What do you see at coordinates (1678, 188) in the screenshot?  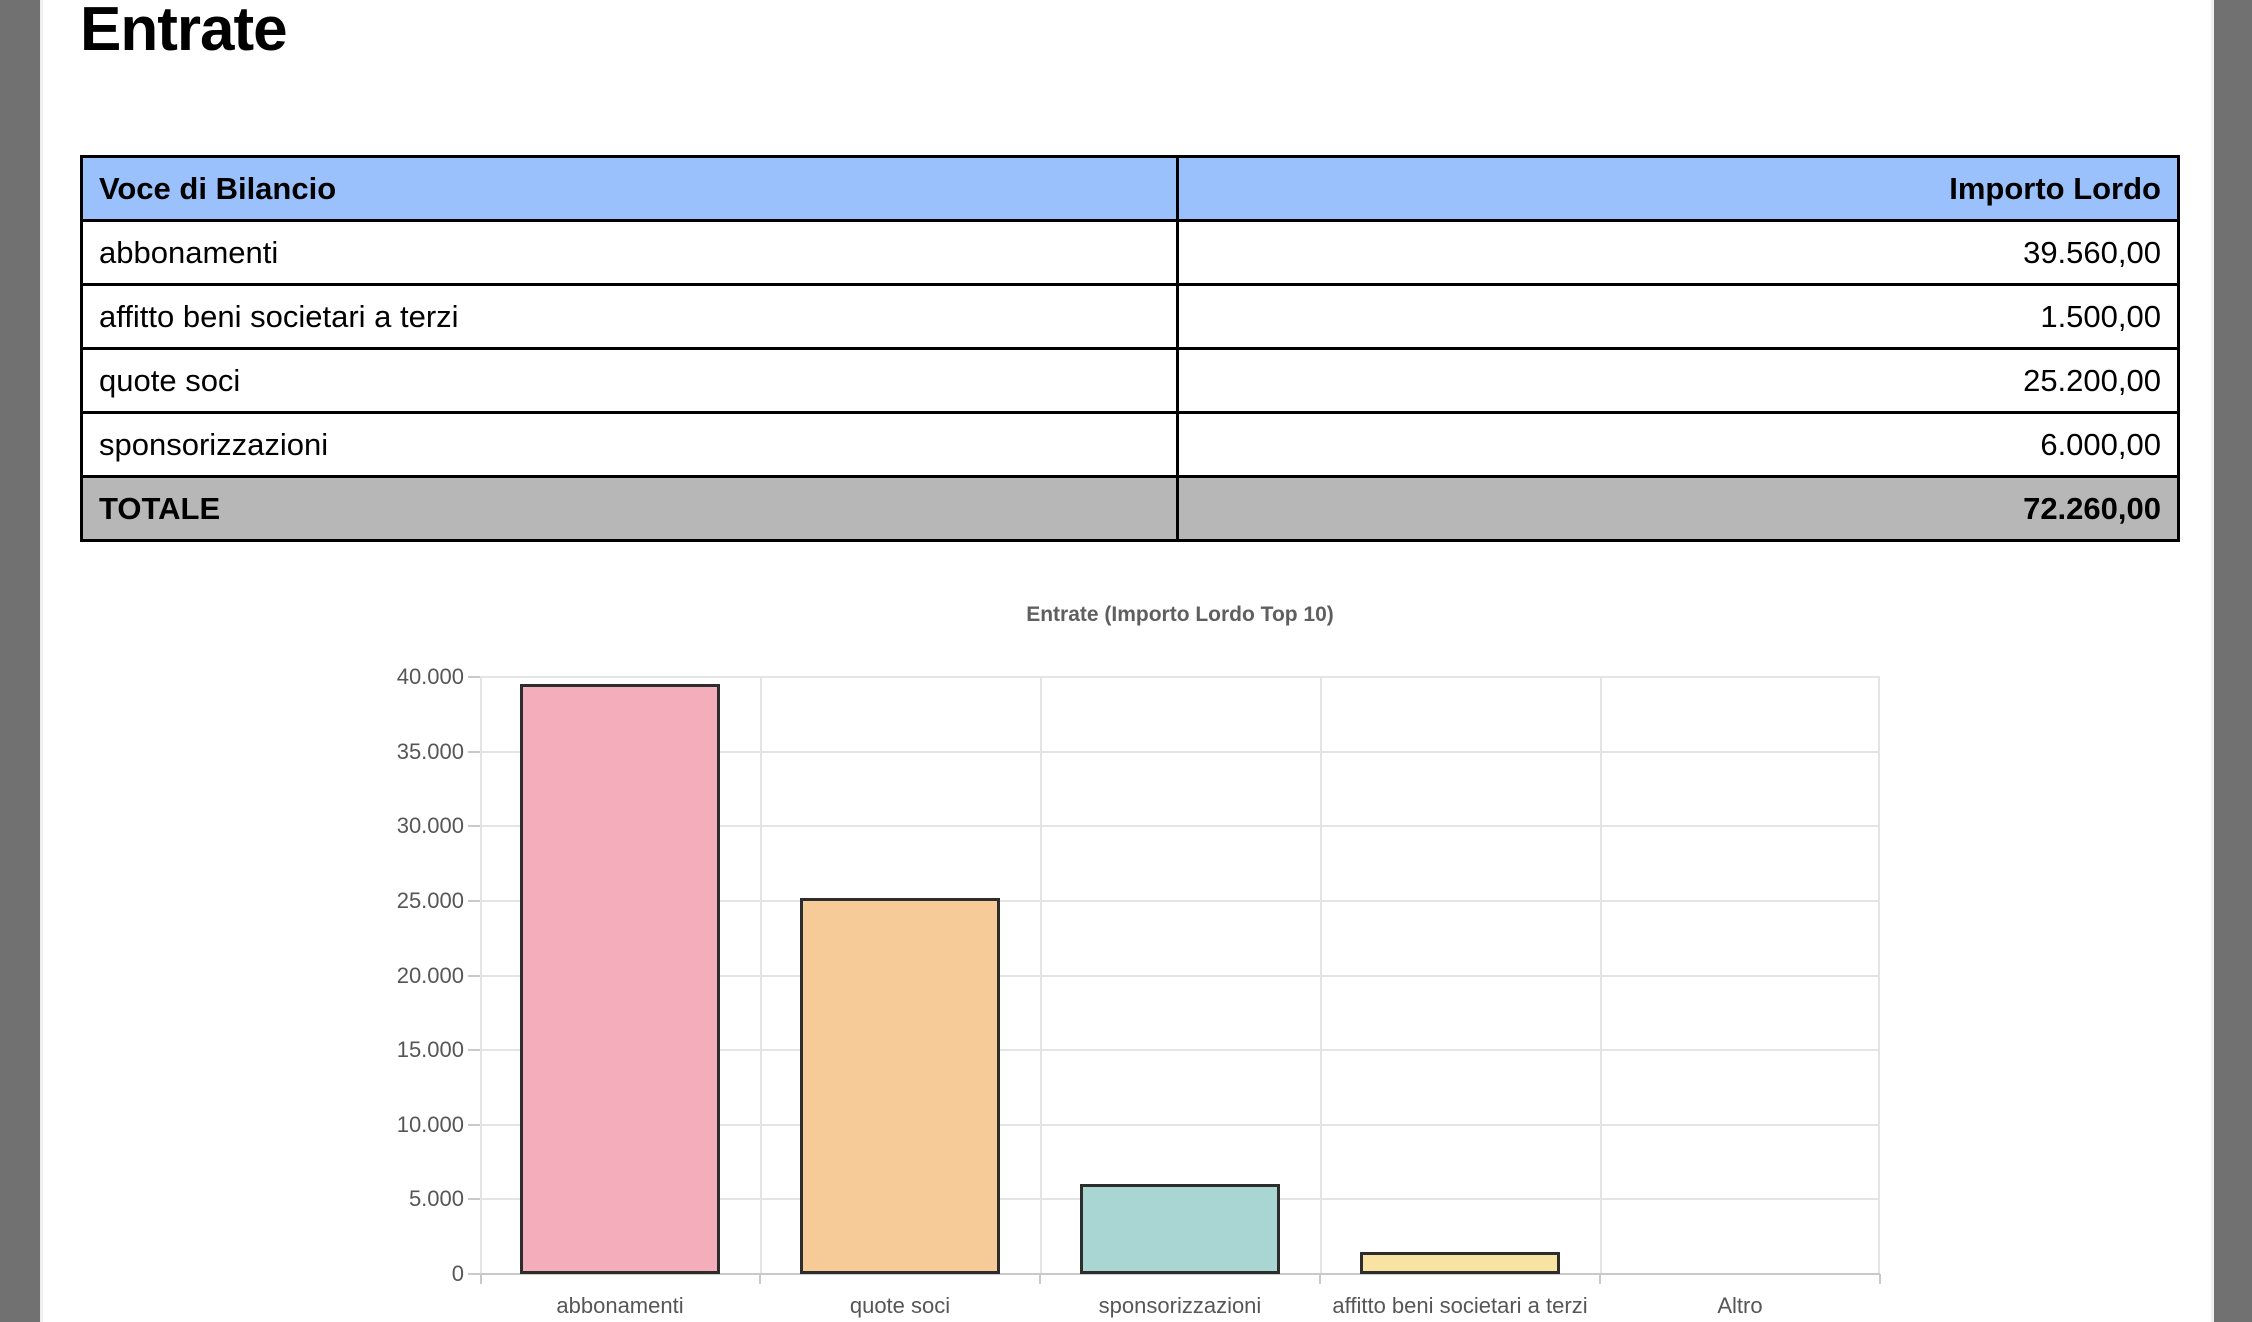 I see `column-header-importo-lordo: Importo Lordo` at bounding box center [1678, 188].